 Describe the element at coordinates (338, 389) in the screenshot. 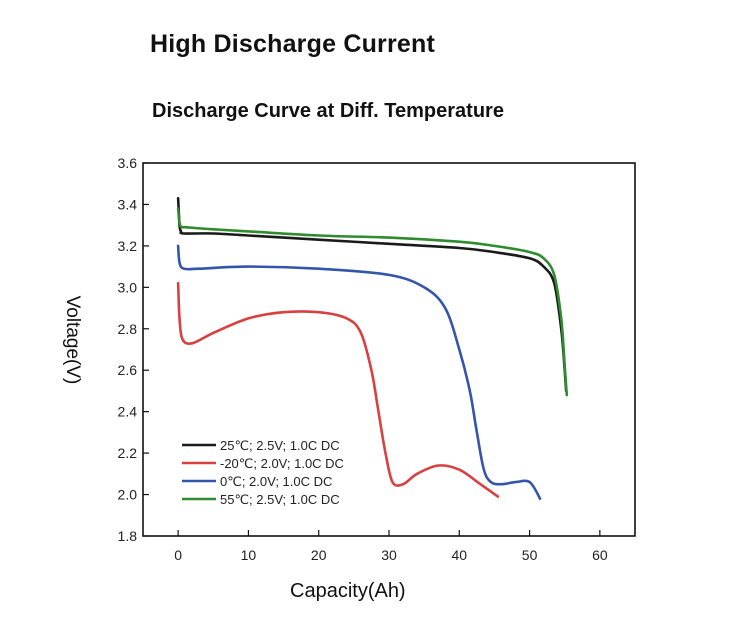

I see `series-minus20c-line` at that location.